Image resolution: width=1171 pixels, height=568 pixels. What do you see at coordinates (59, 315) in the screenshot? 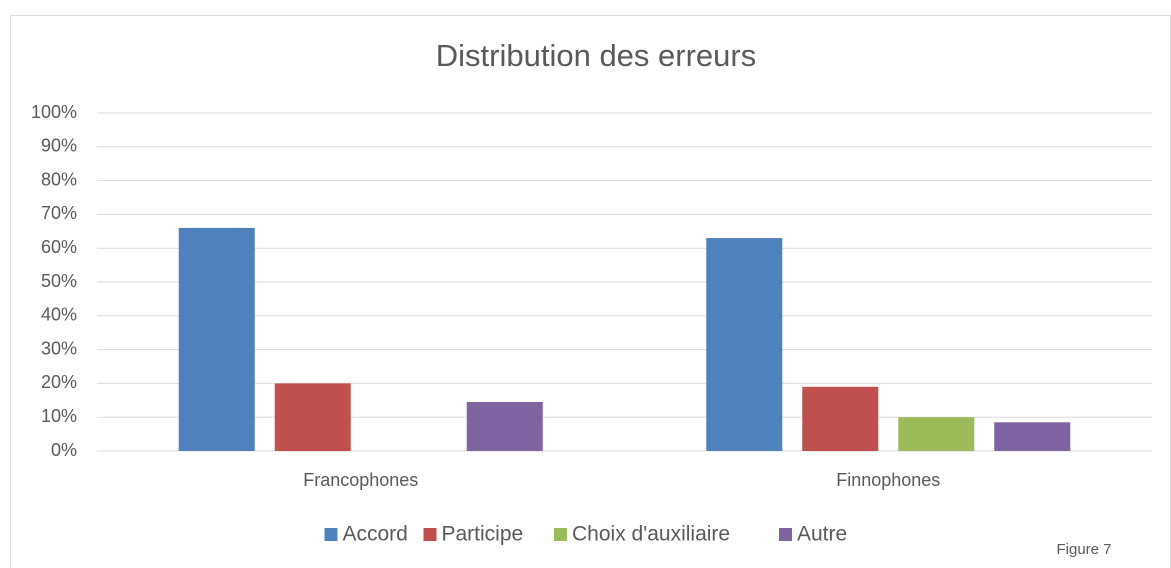
I see `y-tick-label: 40%` at bounding box center [59, 315].